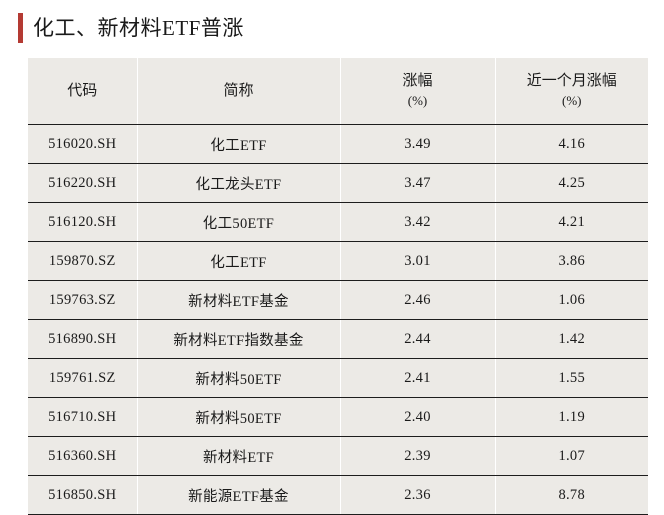  Describe the element at coordinates (83, 144) in the screenshot. I see `cell-code: 516020.SH` at that location.